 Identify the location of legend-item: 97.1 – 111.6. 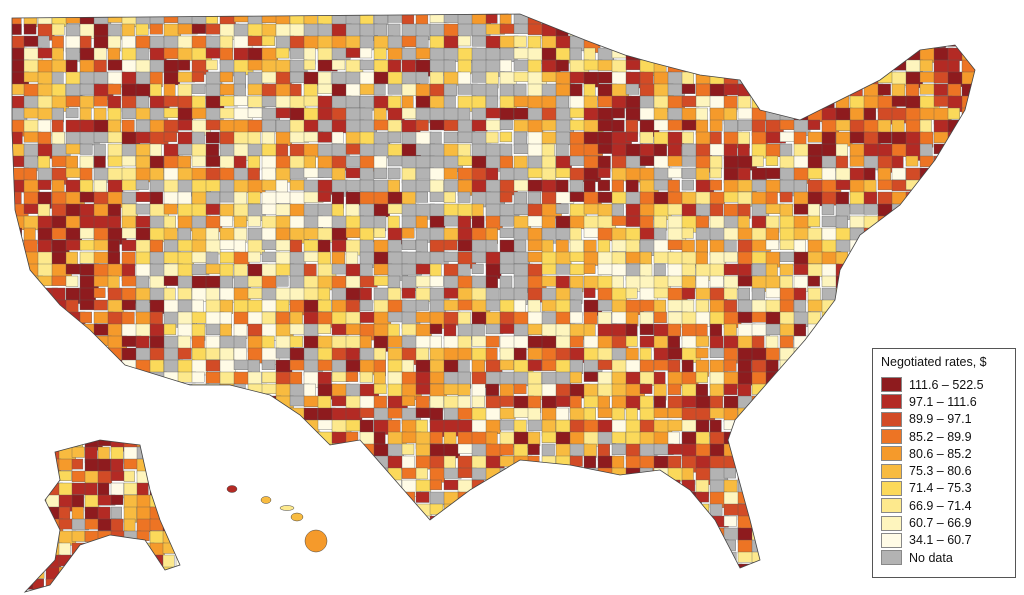
(944, 401).